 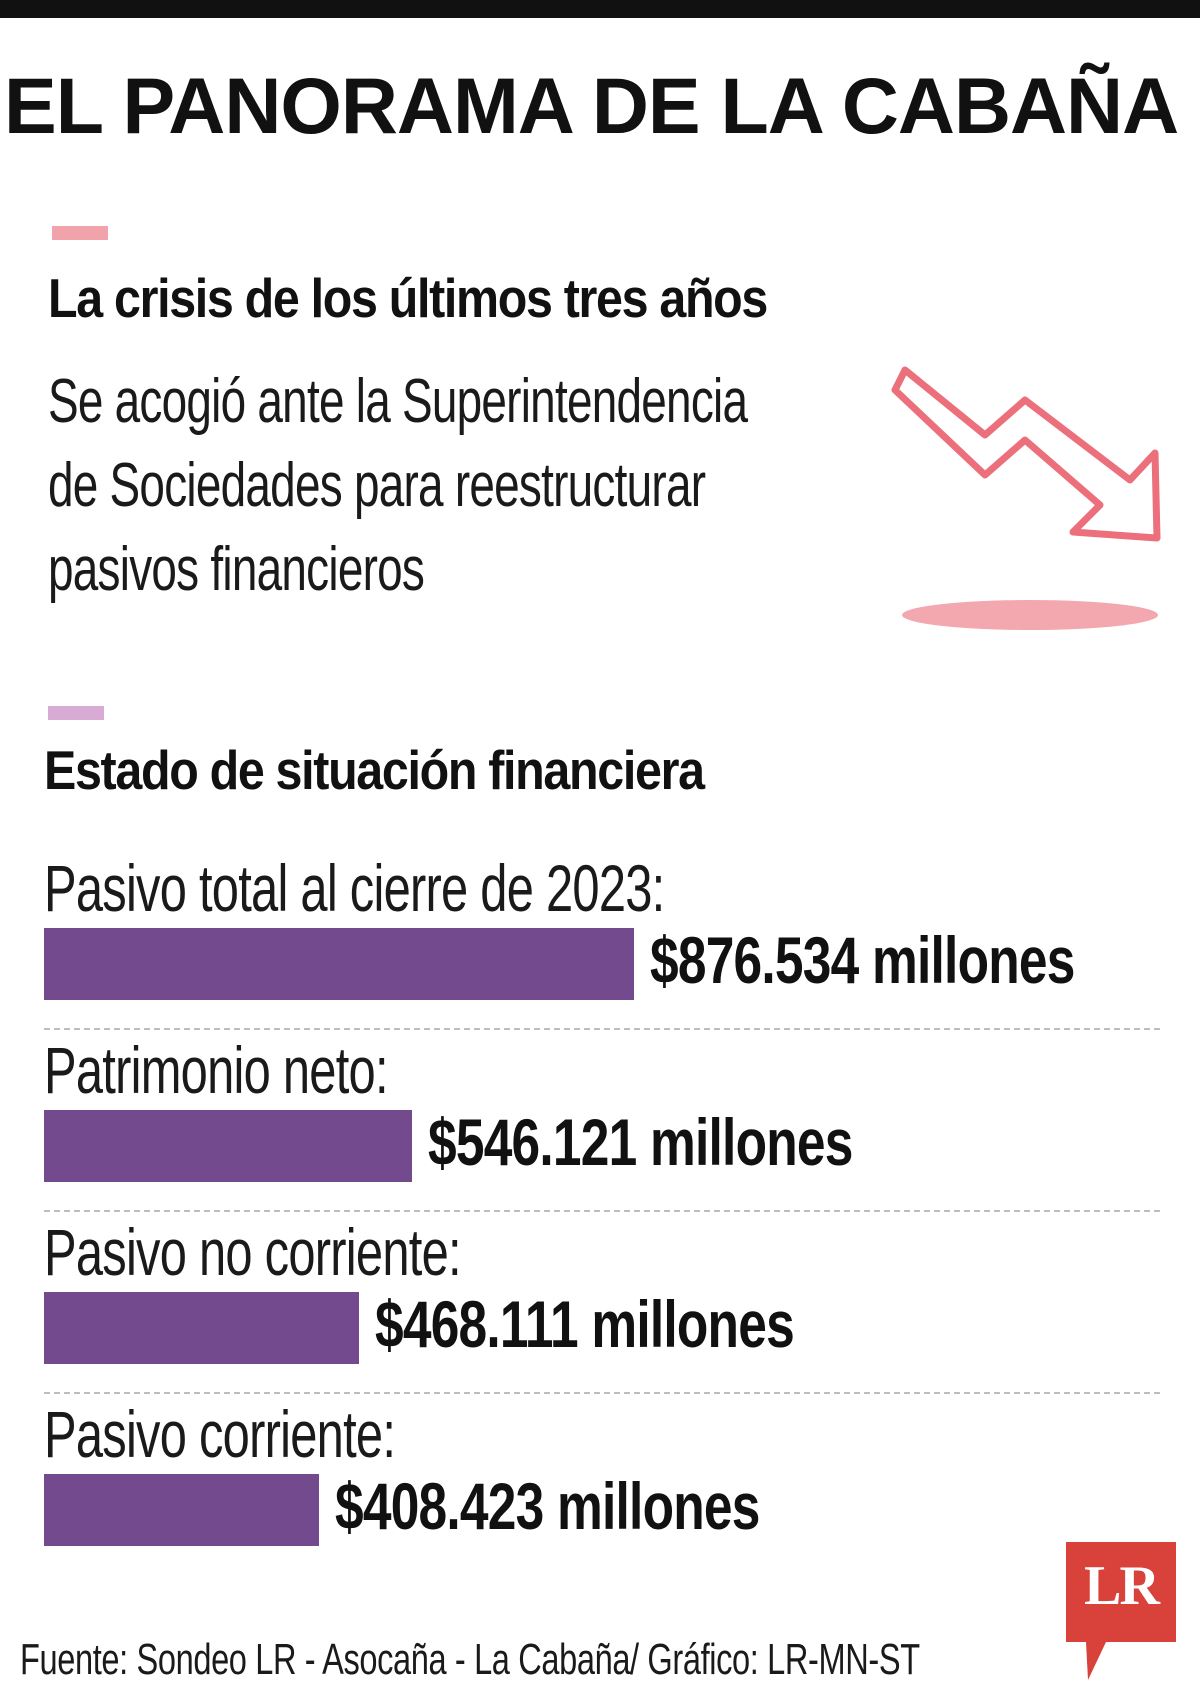 What do you see at coordinates (591, 105) in the screenshot?
I see `page-title: EL PANORAMA DE LA CABAÑA` at bounding box center [591, 105].